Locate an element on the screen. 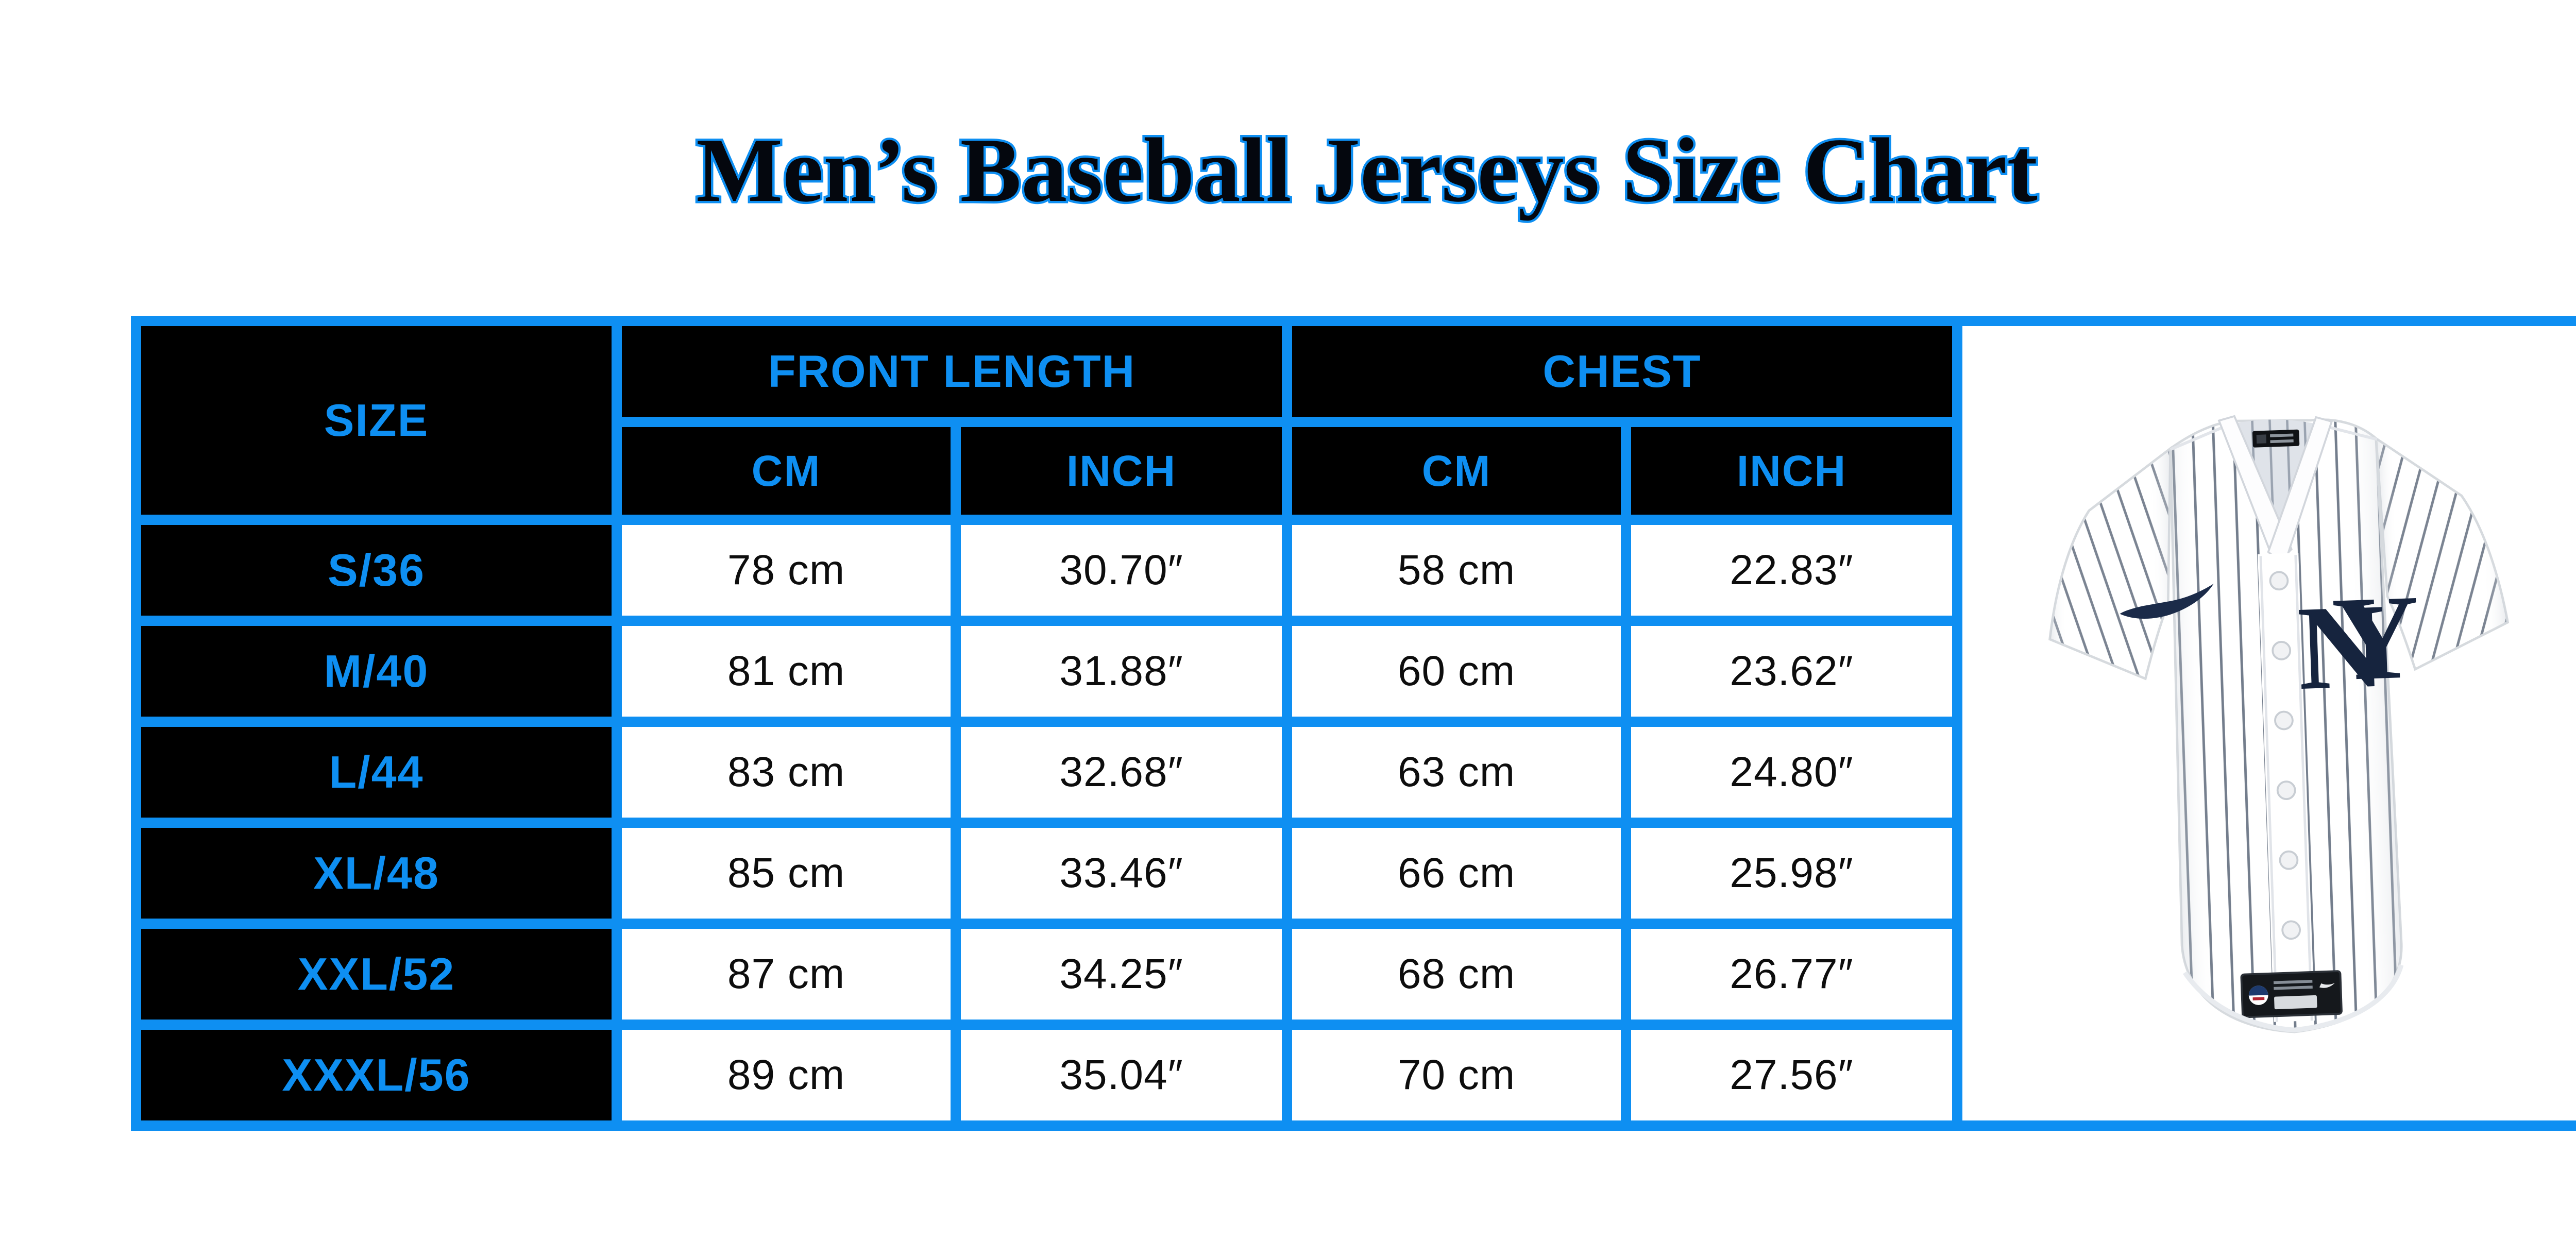 This screenshot has height=1257, width=2576. jersey-buttons is located at coordinates (2285, 786).